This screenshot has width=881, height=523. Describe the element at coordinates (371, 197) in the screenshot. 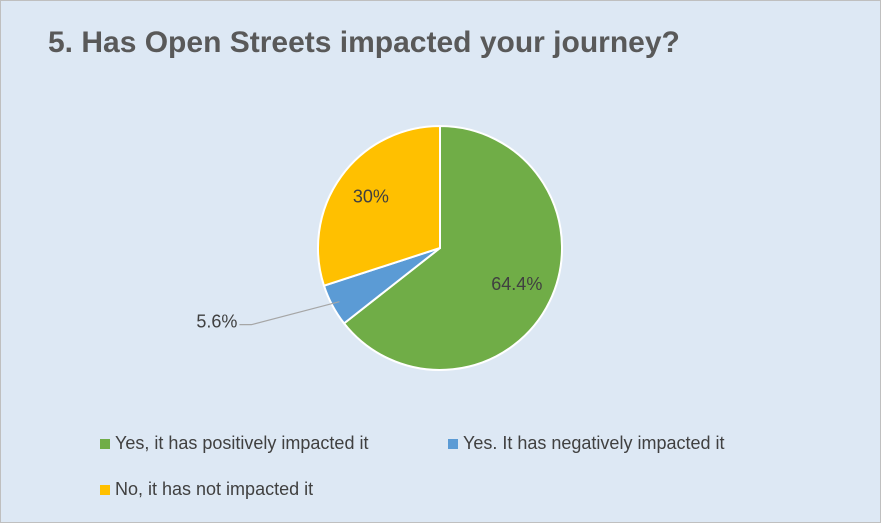

I see `data-label: 30%` at that location.